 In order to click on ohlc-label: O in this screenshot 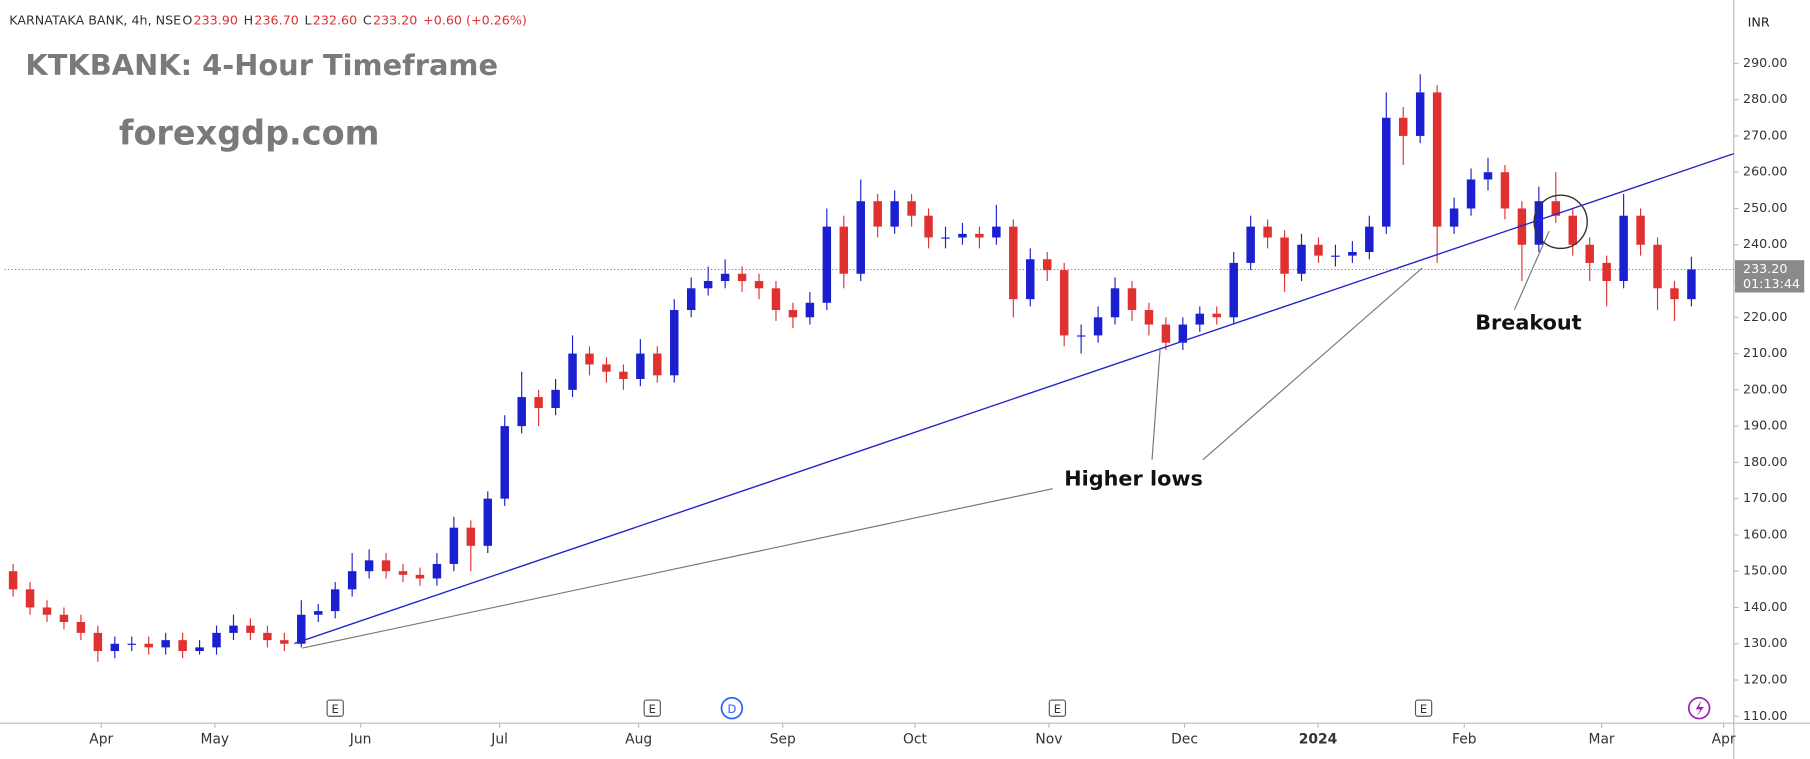, I will do `click(187, 19)`.